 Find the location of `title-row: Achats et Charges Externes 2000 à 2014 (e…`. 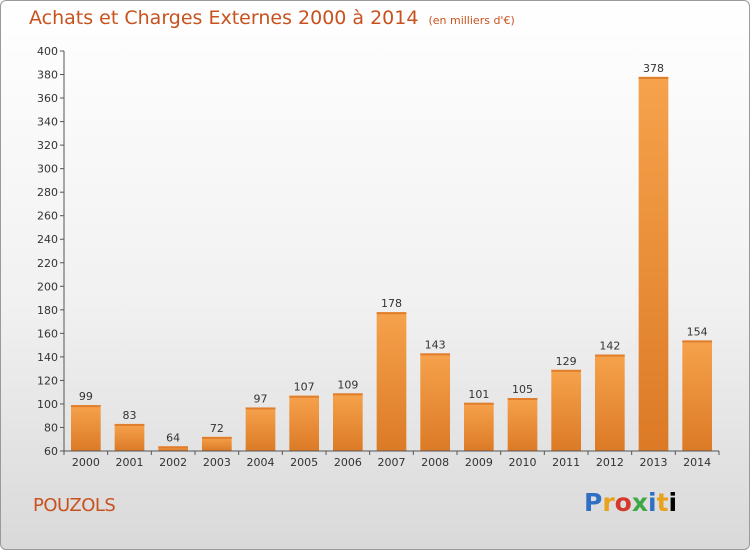

title-row: Achats et Charges Externes 2000 à 2014 (e… is located at coordinates (272, 18).